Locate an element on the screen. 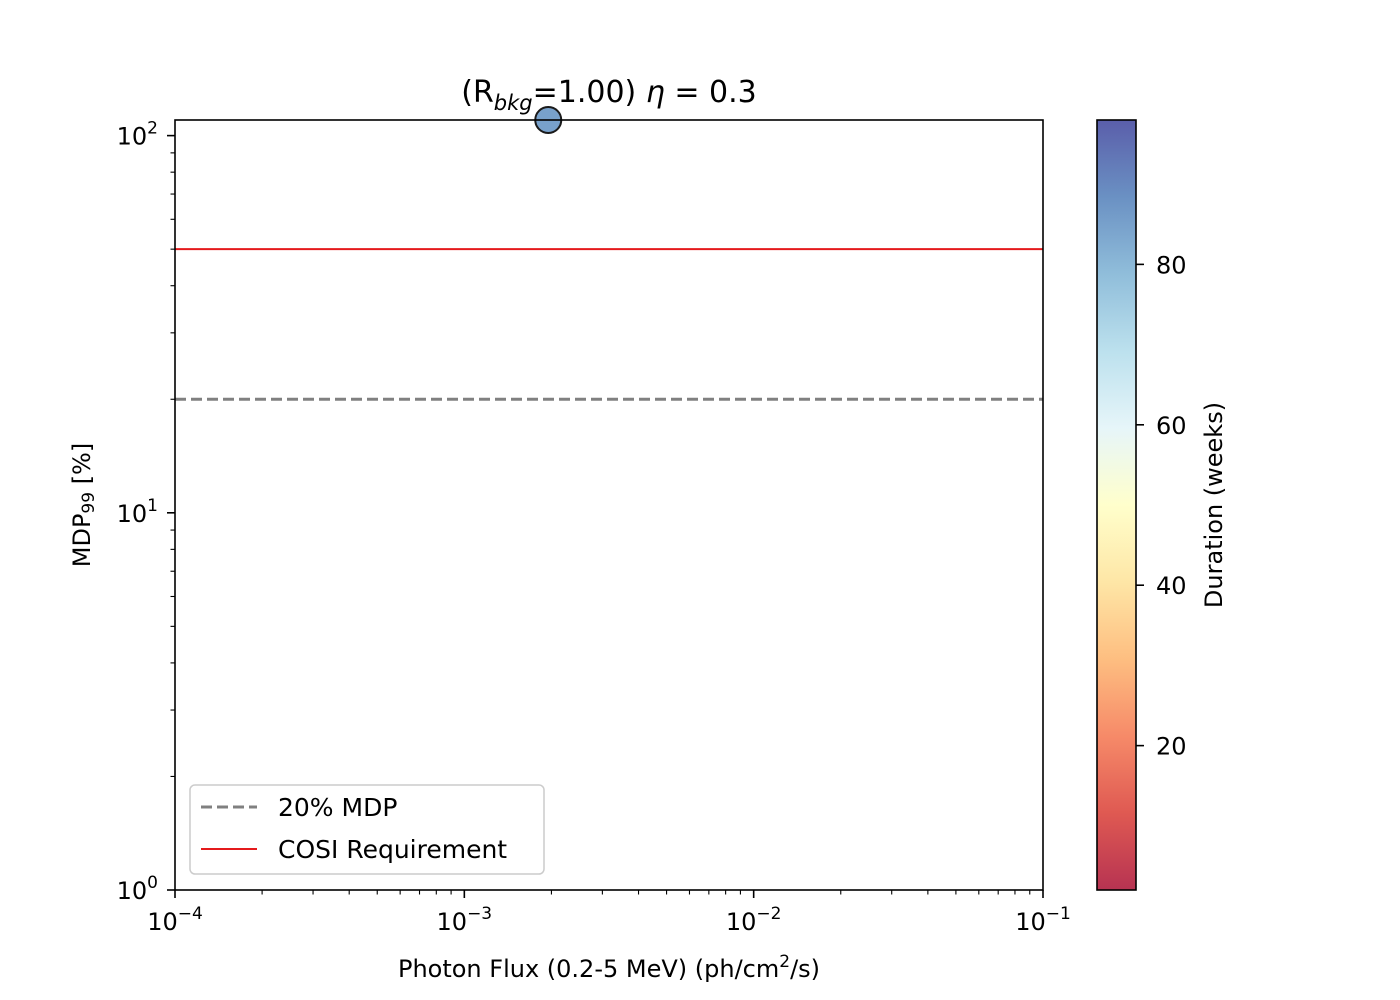 This screenshot has width=1400, height=1000. colorbar-label: Duration (weeks) is located at coordinates (1214, 505).